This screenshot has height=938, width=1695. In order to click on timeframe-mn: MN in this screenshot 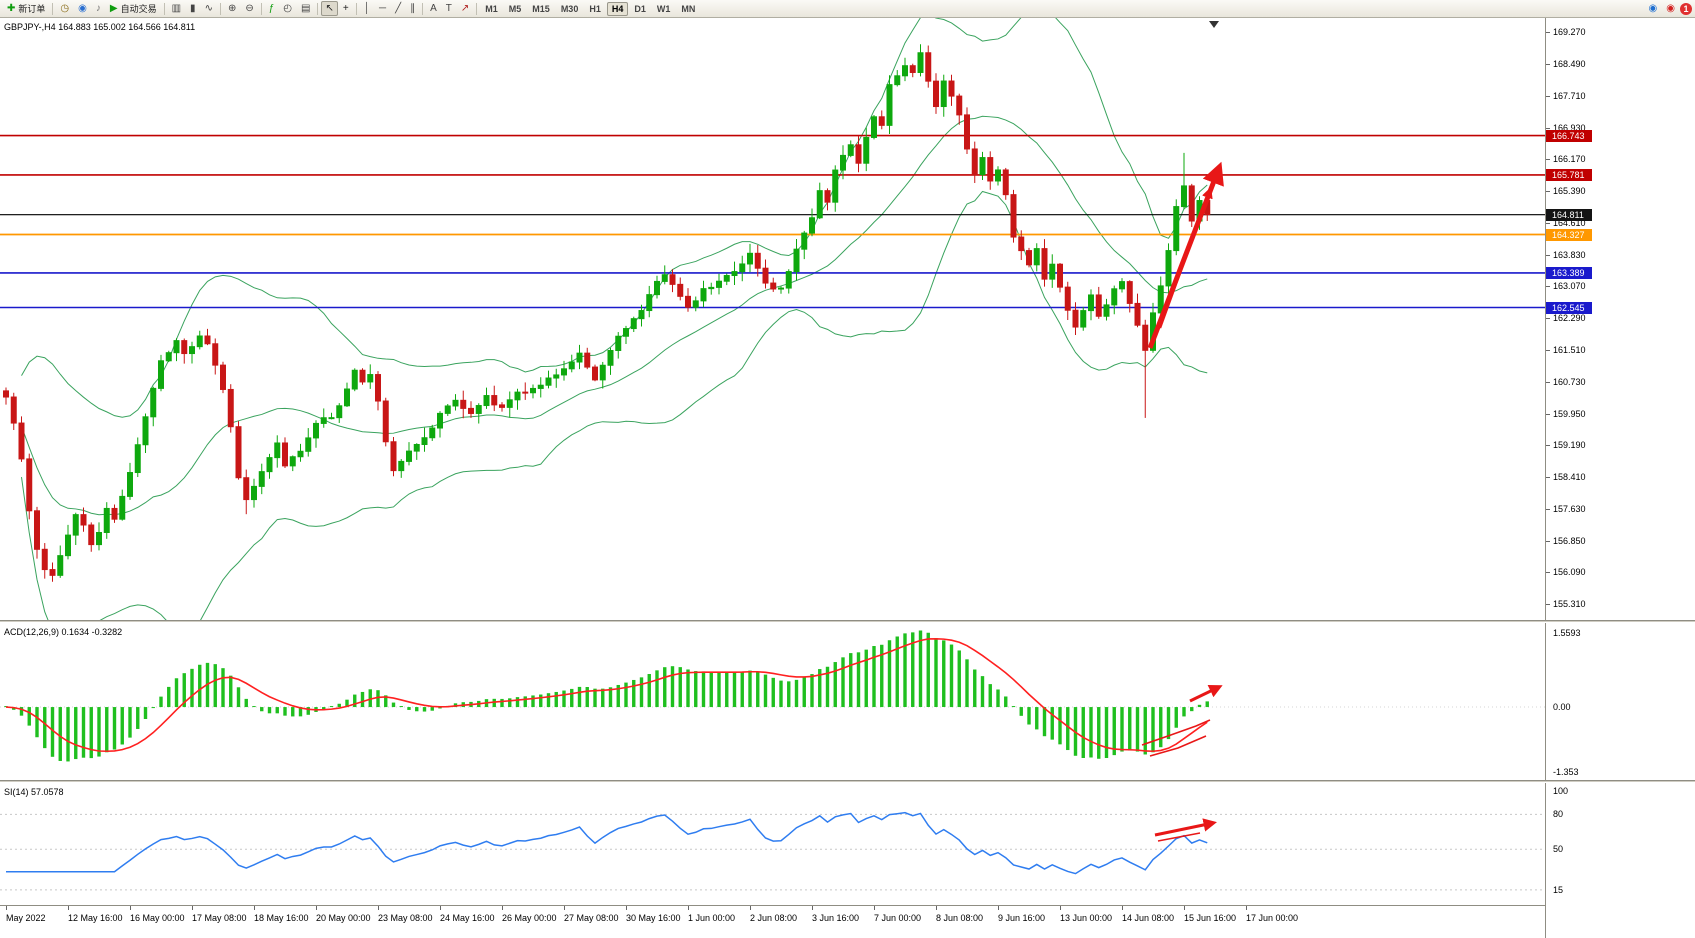, I will do `click(688, 8)`.